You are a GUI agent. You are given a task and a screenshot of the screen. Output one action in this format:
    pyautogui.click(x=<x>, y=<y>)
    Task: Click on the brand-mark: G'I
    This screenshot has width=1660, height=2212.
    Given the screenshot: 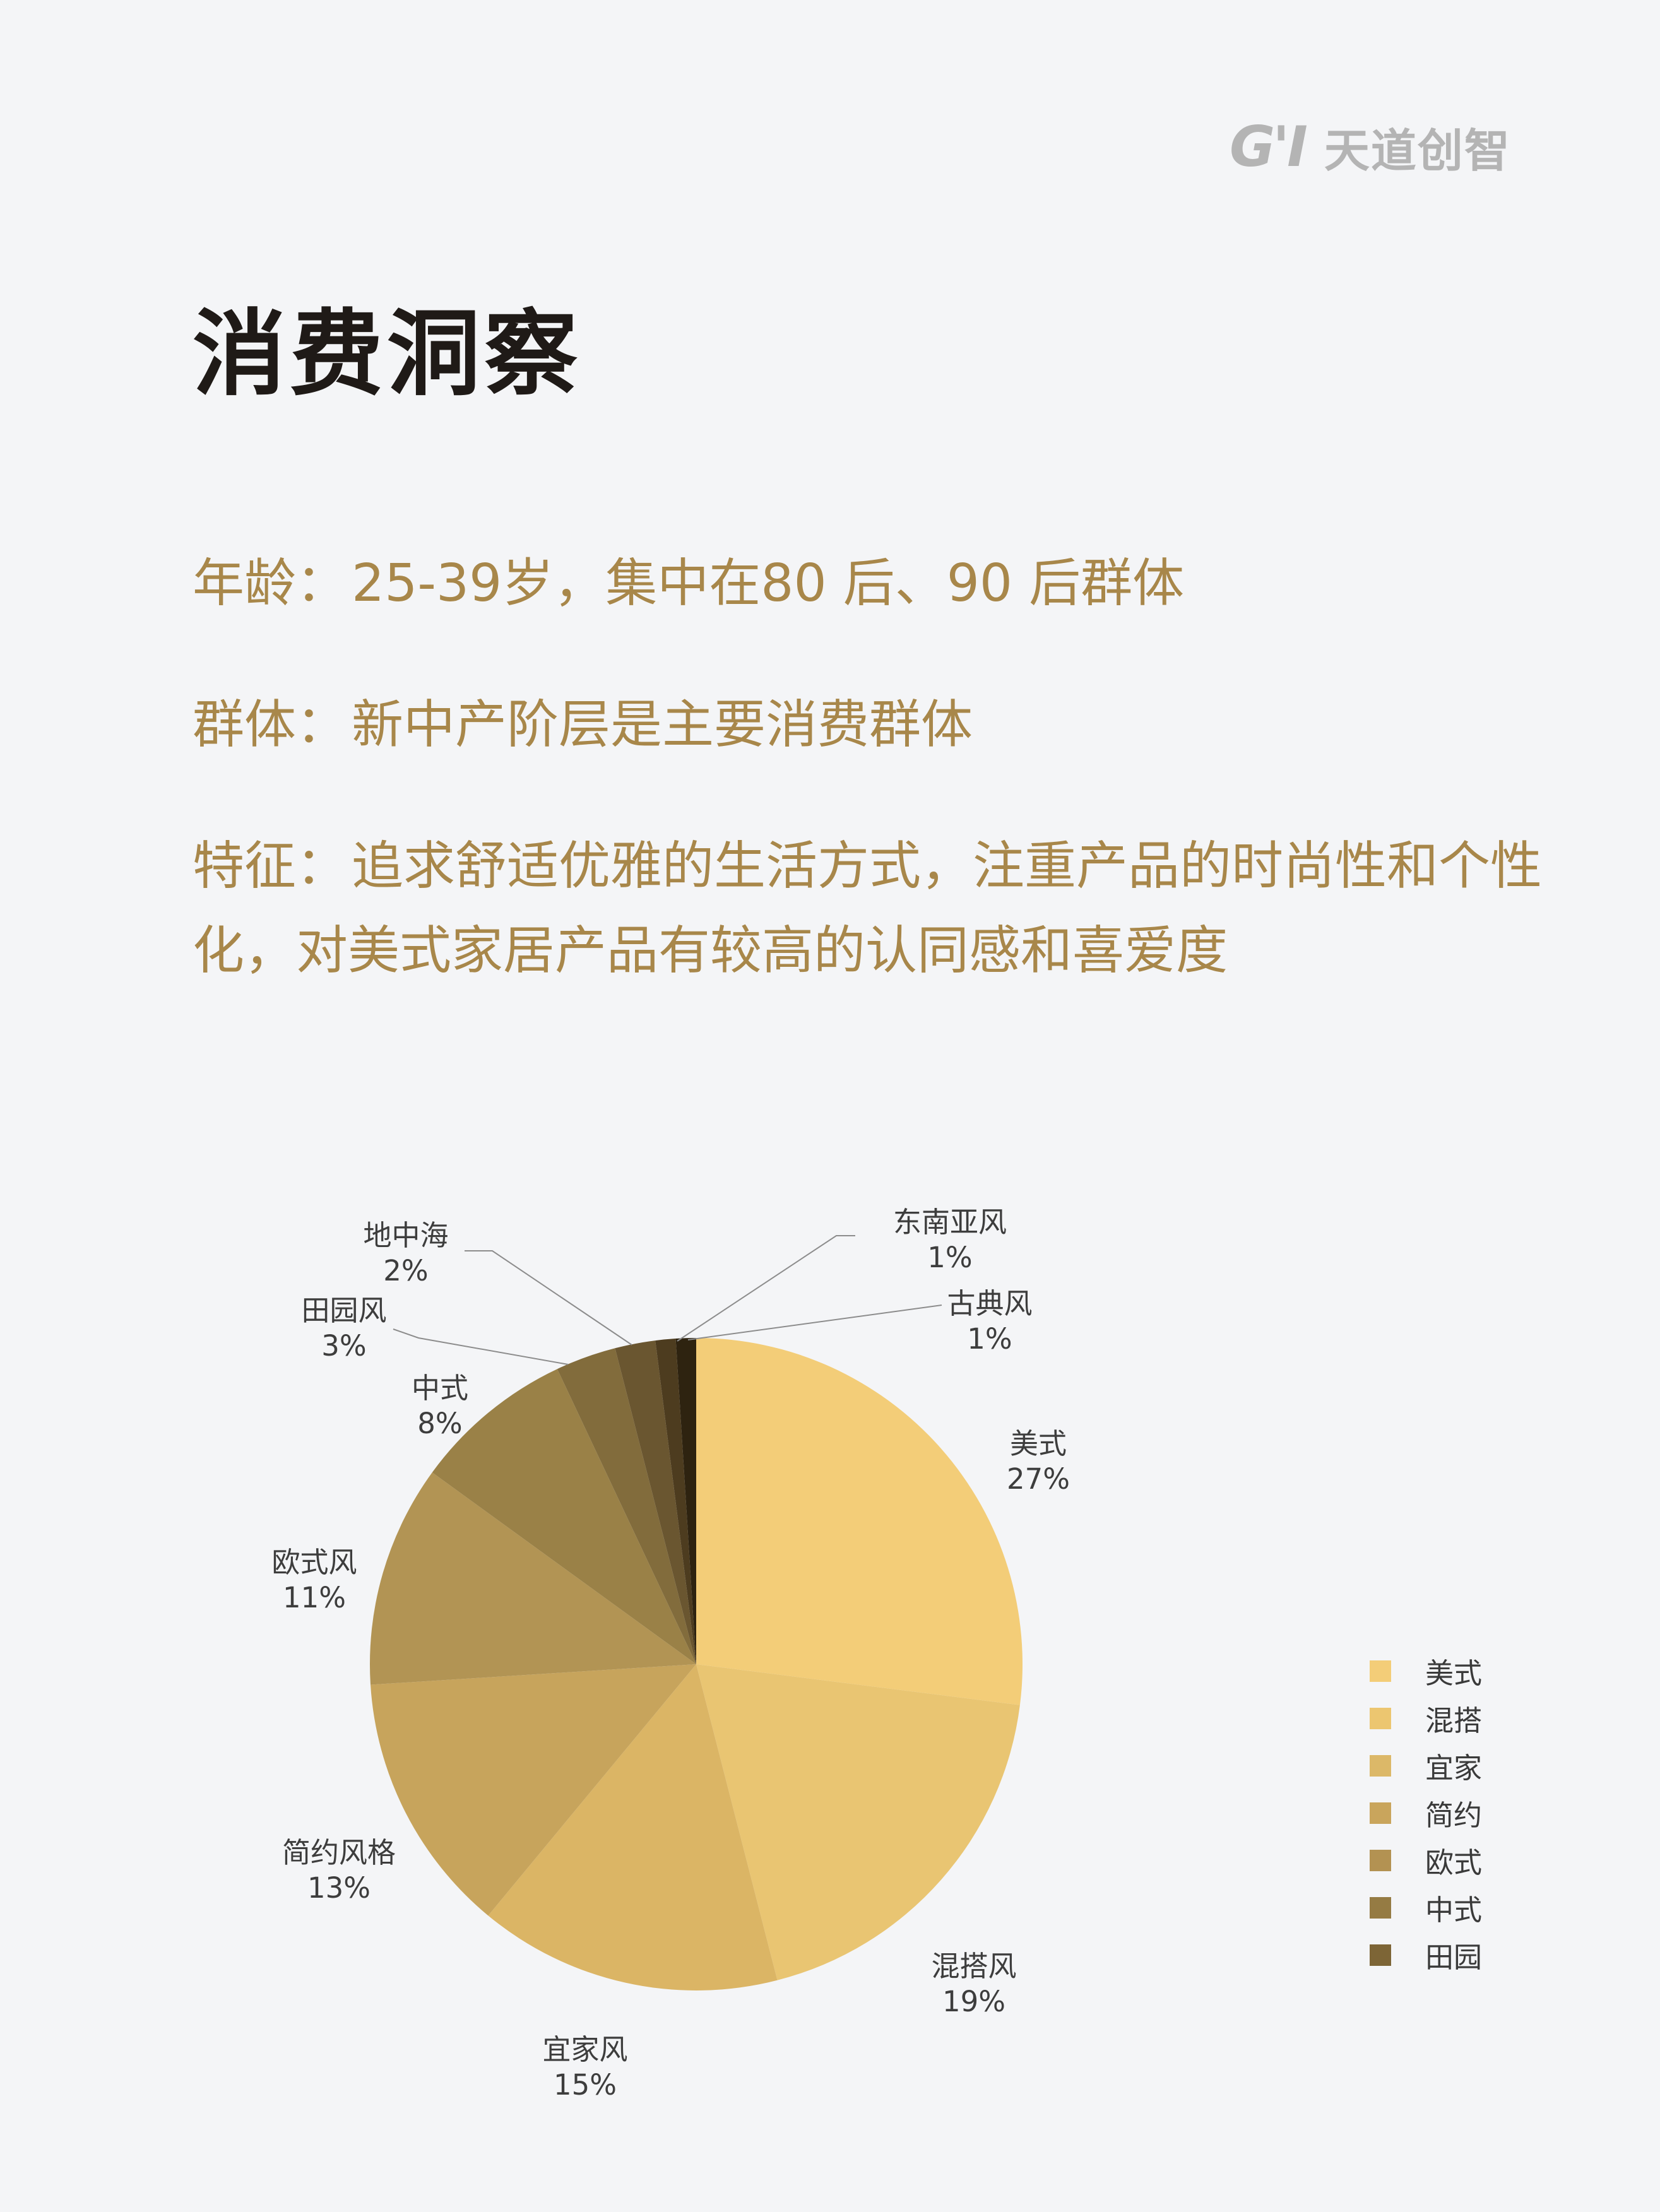 What is the action you would take?
    pyautogui.click(x=1269, y=146)
    